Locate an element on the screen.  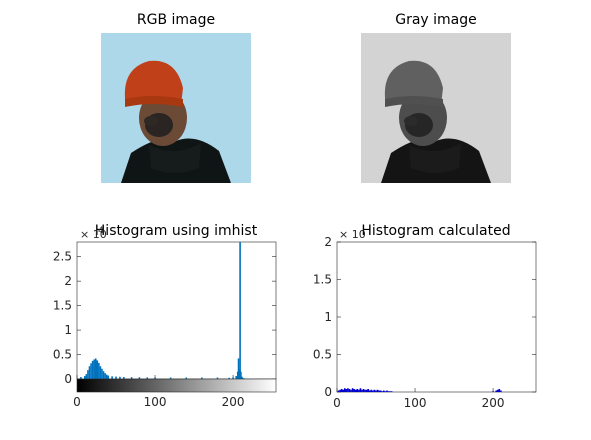
imhist-ytick-label: 2 is located at coordinates (68, 281).